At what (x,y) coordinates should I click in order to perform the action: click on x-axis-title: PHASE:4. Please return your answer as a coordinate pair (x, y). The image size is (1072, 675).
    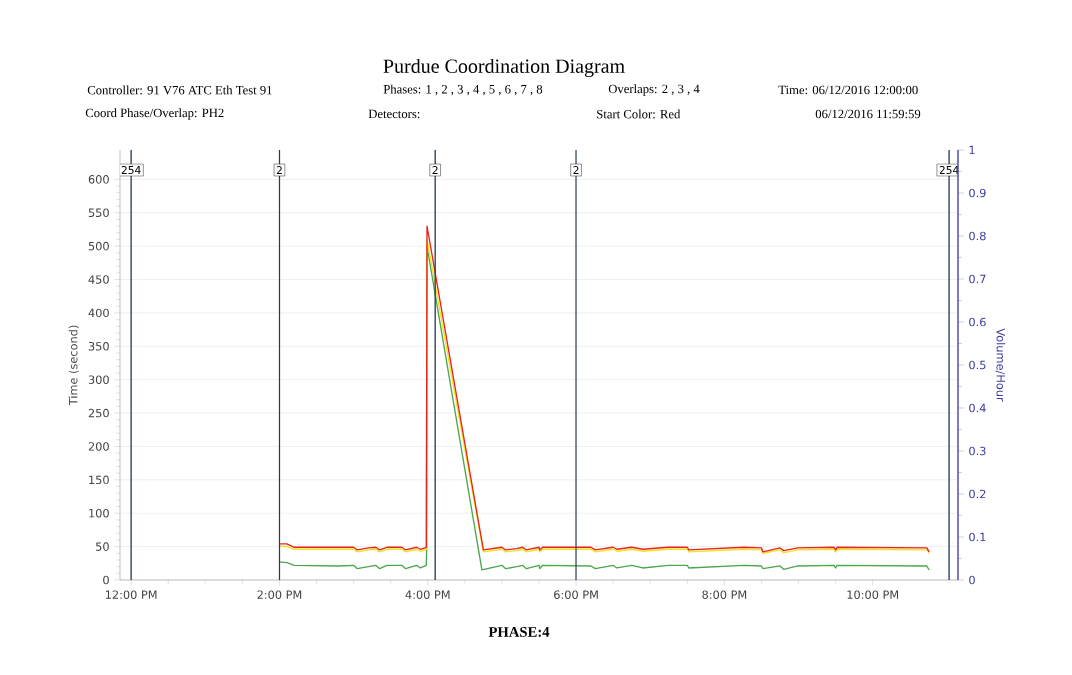
    Looking at the image, I should click on (519, 632).